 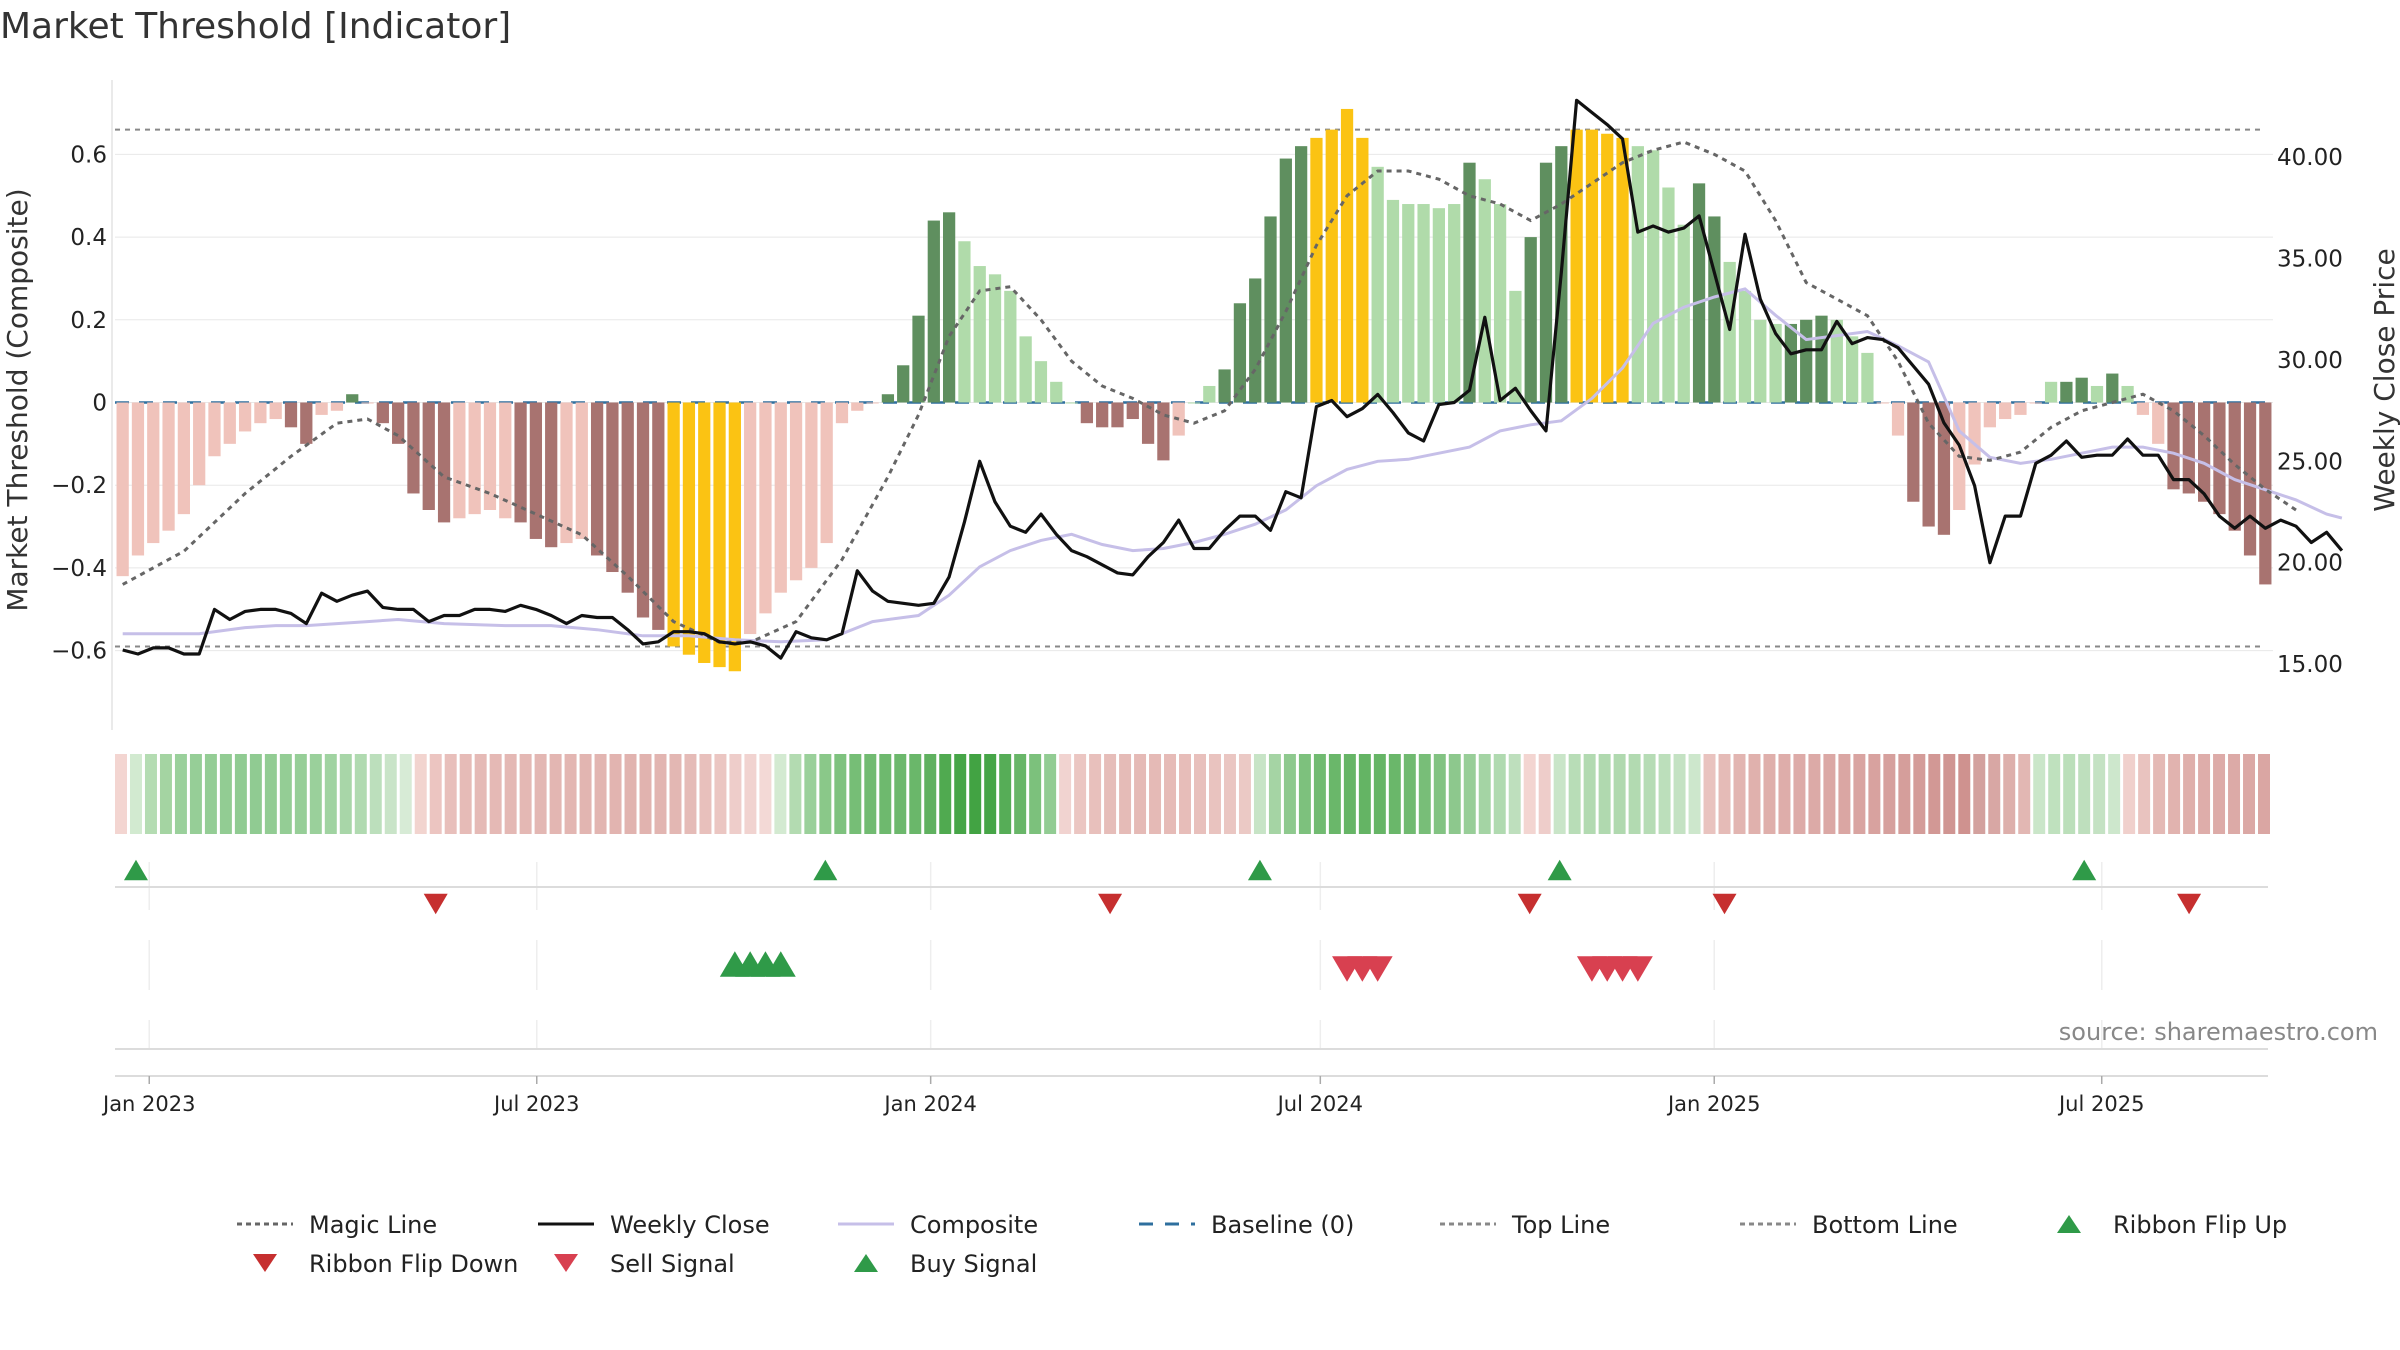 I want to click on y-tick-label: −0.6, so click(x=79, y=652).